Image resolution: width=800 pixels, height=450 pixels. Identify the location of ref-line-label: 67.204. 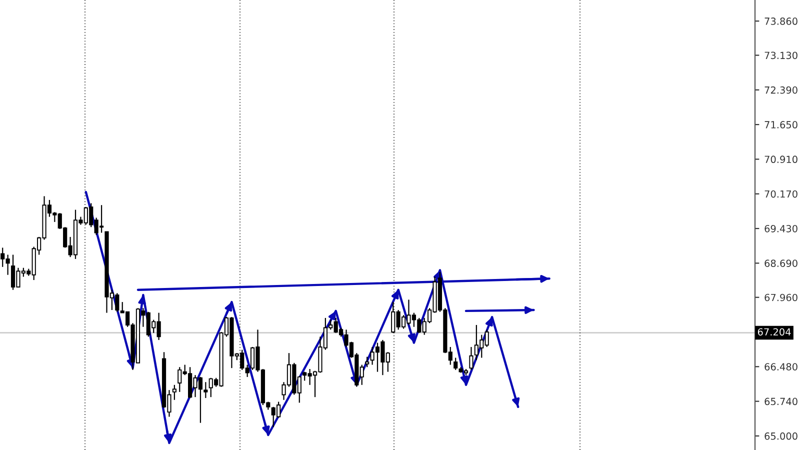
(774, 332).